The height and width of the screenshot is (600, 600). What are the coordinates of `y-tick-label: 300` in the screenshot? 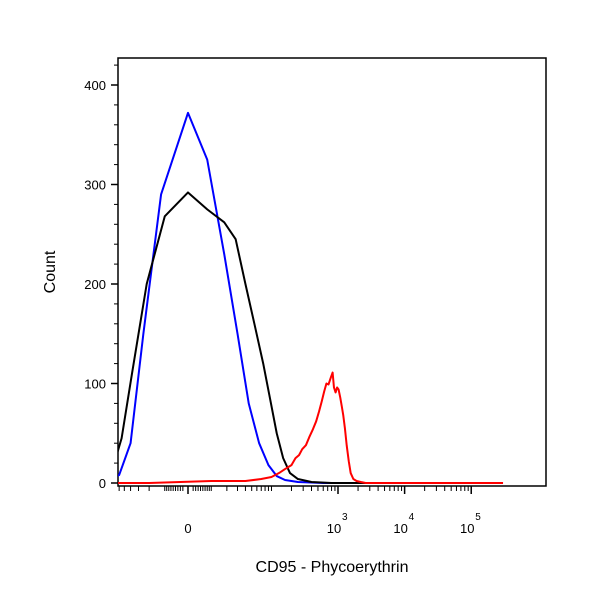 It's located at (95, 185).